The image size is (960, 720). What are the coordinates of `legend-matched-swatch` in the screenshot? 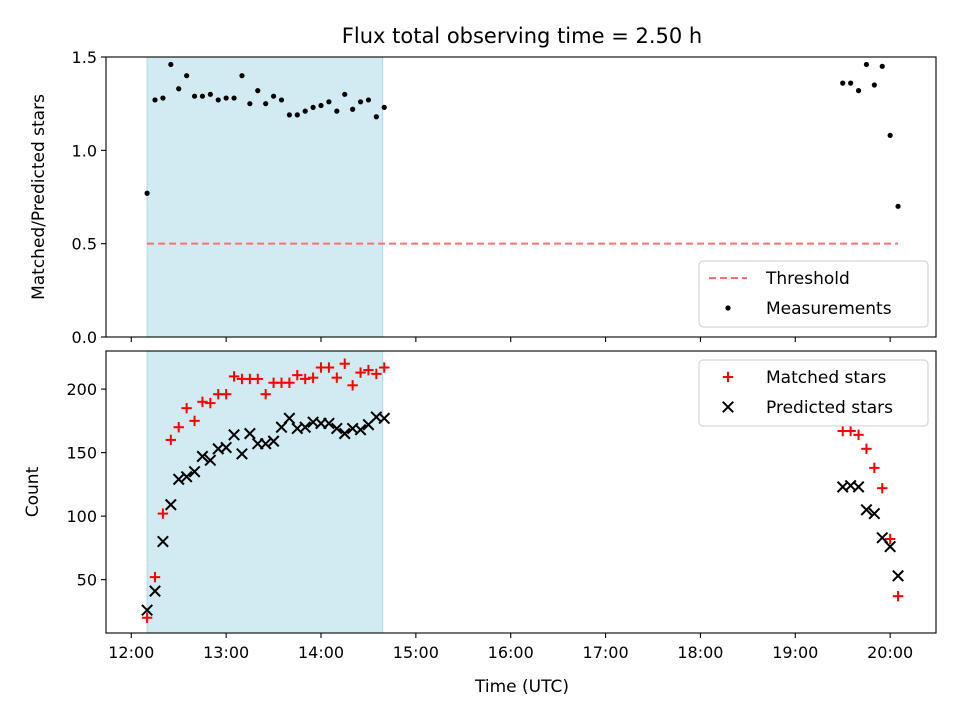 It's located at (728, 377).